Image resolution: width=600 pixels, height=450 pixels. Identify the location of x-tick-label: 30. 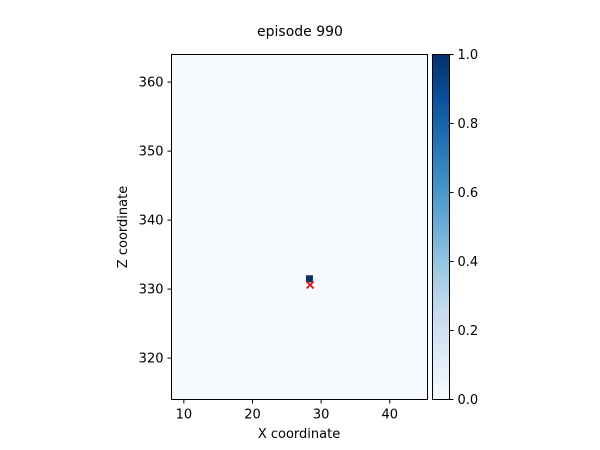
(321, 415).